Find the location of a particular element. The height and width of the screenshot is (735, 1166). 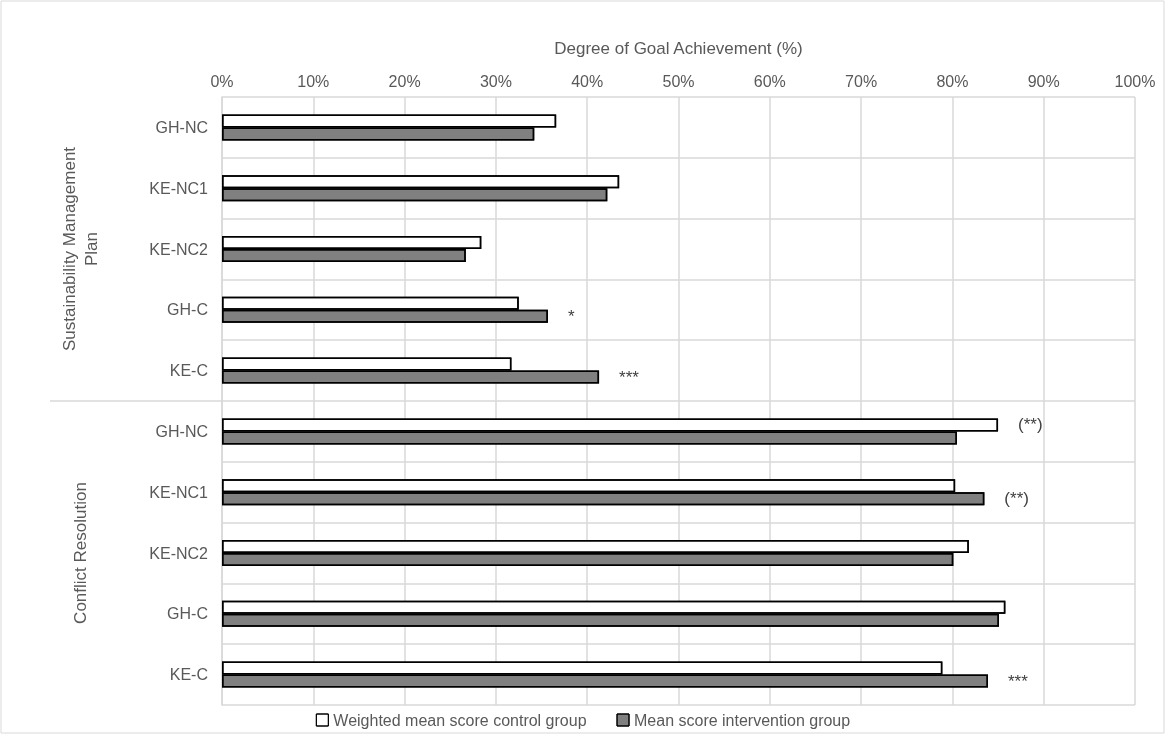

x-tick-label: 10% is located at coordinates (313, 81).